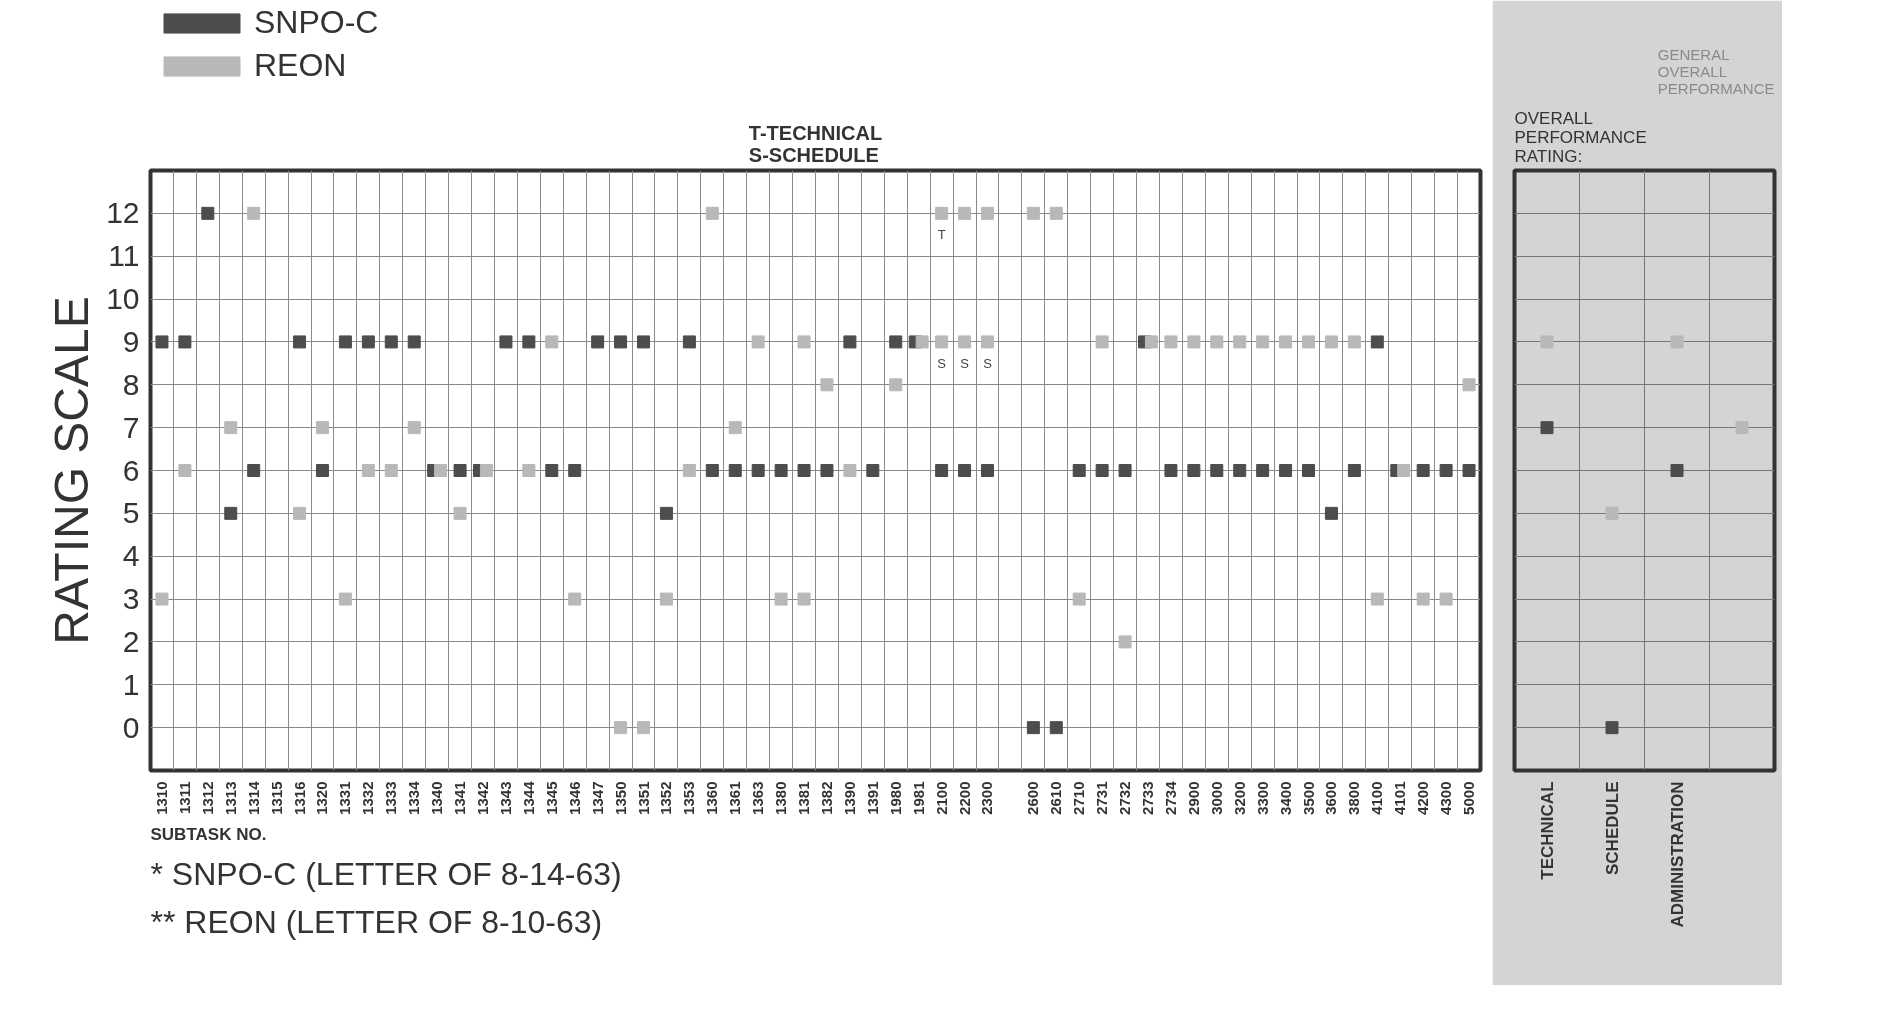  Describe the element at coordinates (316, 22) in the screenshot. I see `legend-label: SNPO-C` at that location.